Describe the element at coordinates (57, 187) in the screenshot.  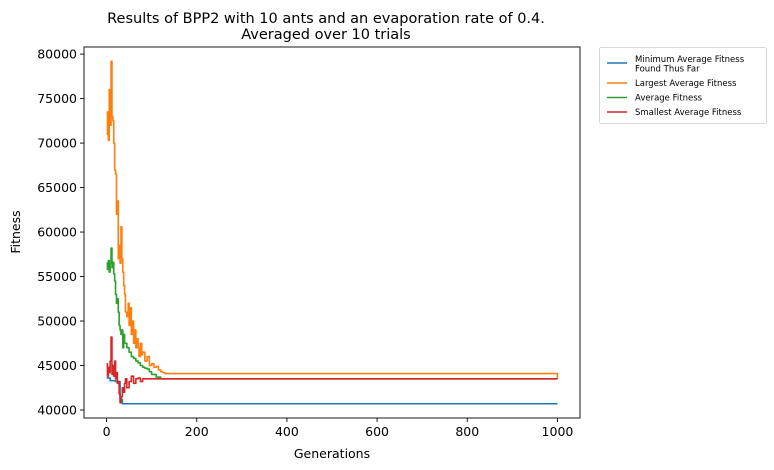
I see `y-tick-label: 65000` at that location.